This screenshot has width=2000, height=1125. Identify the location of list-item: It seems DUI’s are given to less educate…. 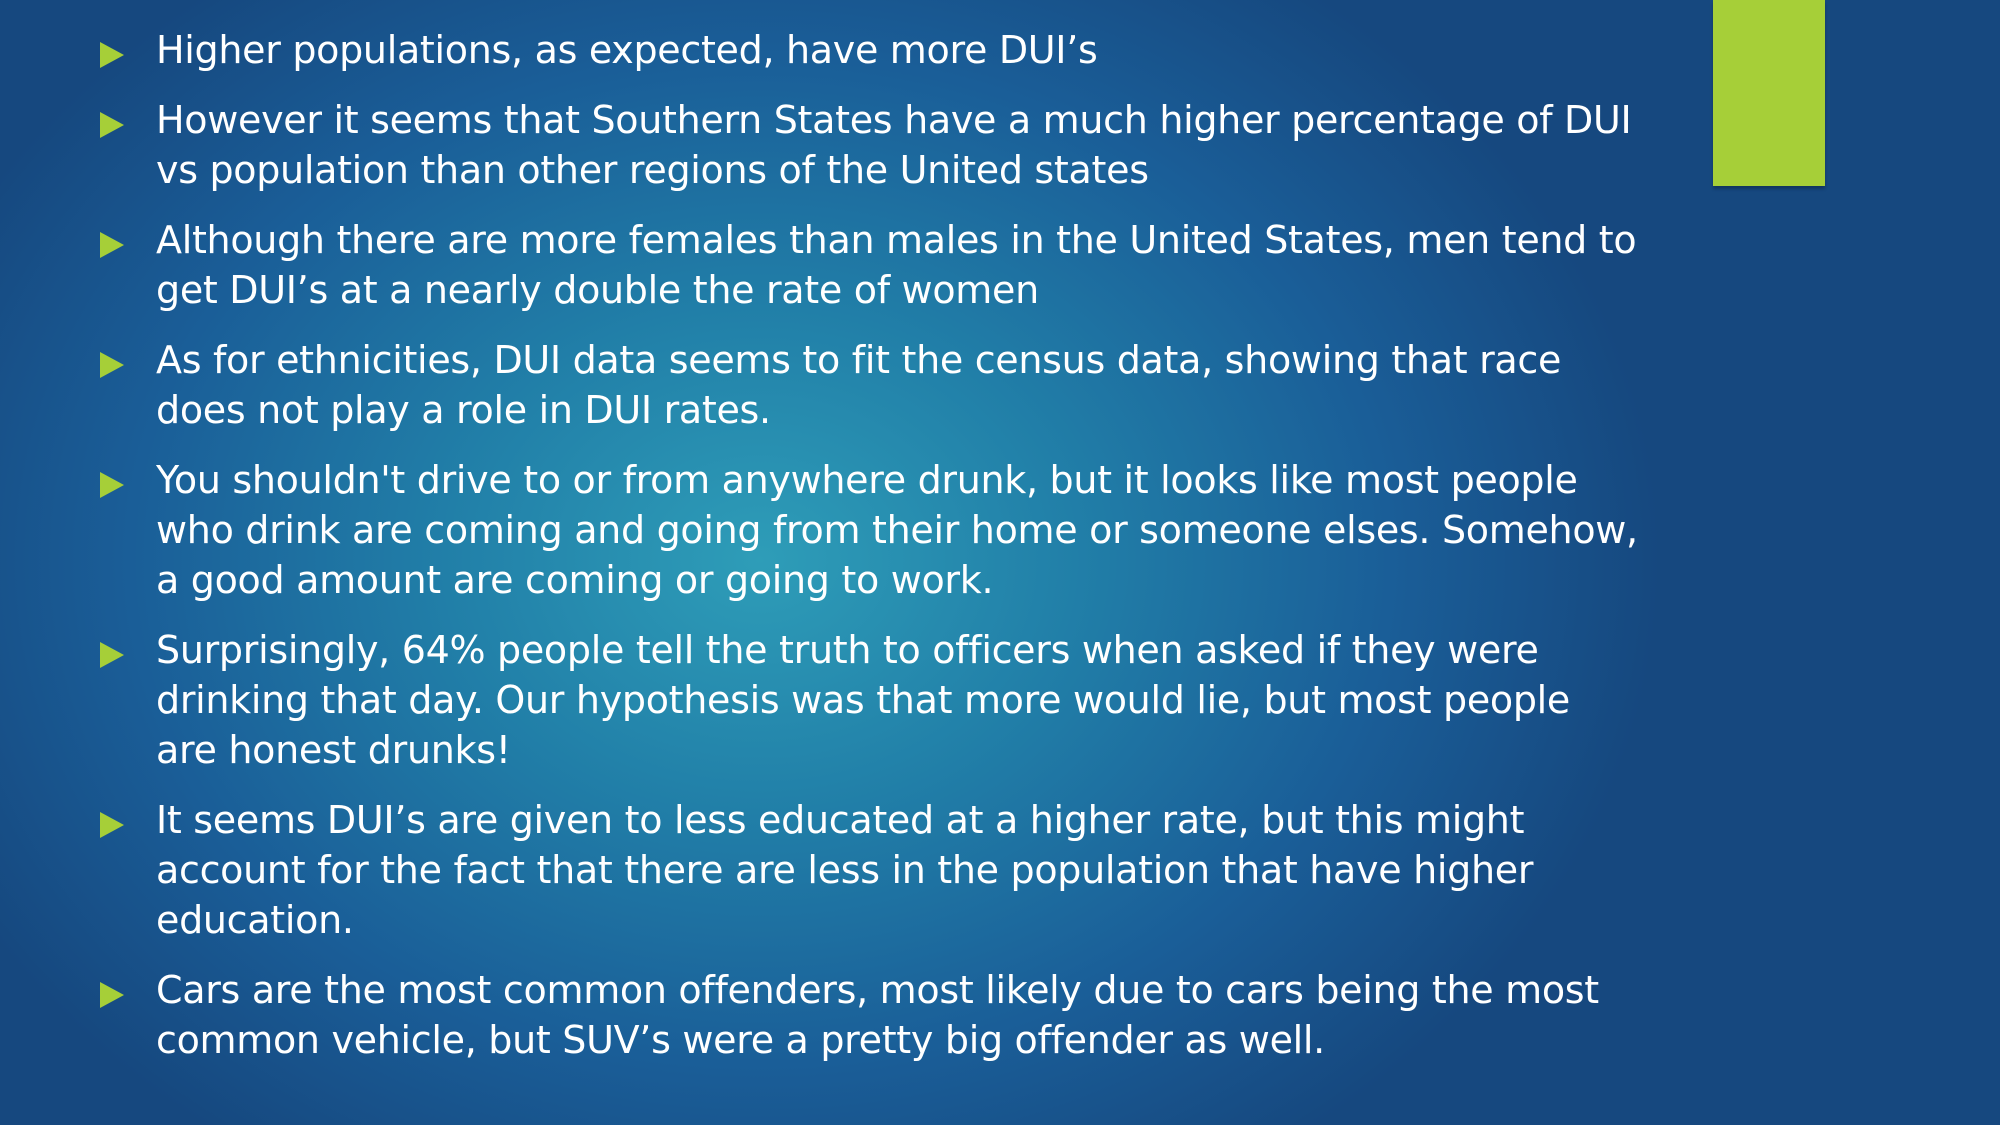
(870, 870).